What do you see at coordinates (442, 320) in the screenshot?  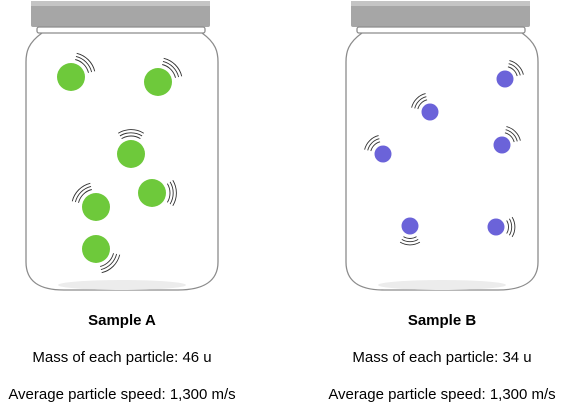 I see `sample-b-title: Sample B` at bounding box center [442, 320].